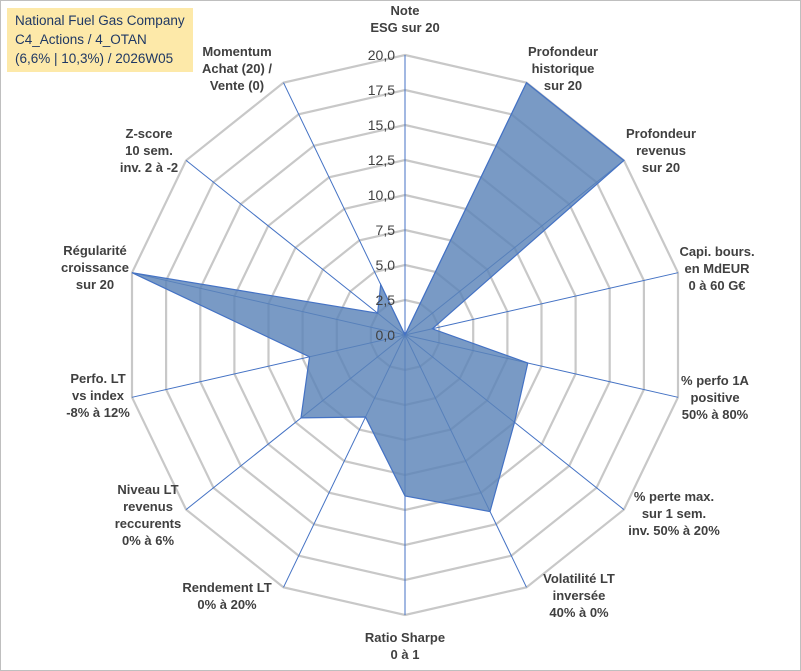 The width and height of the screenshot is (801, 671). I want to click on axis-label: % perte max. sur 1 sem. inv. 50% à 20%, so click(674, 513).